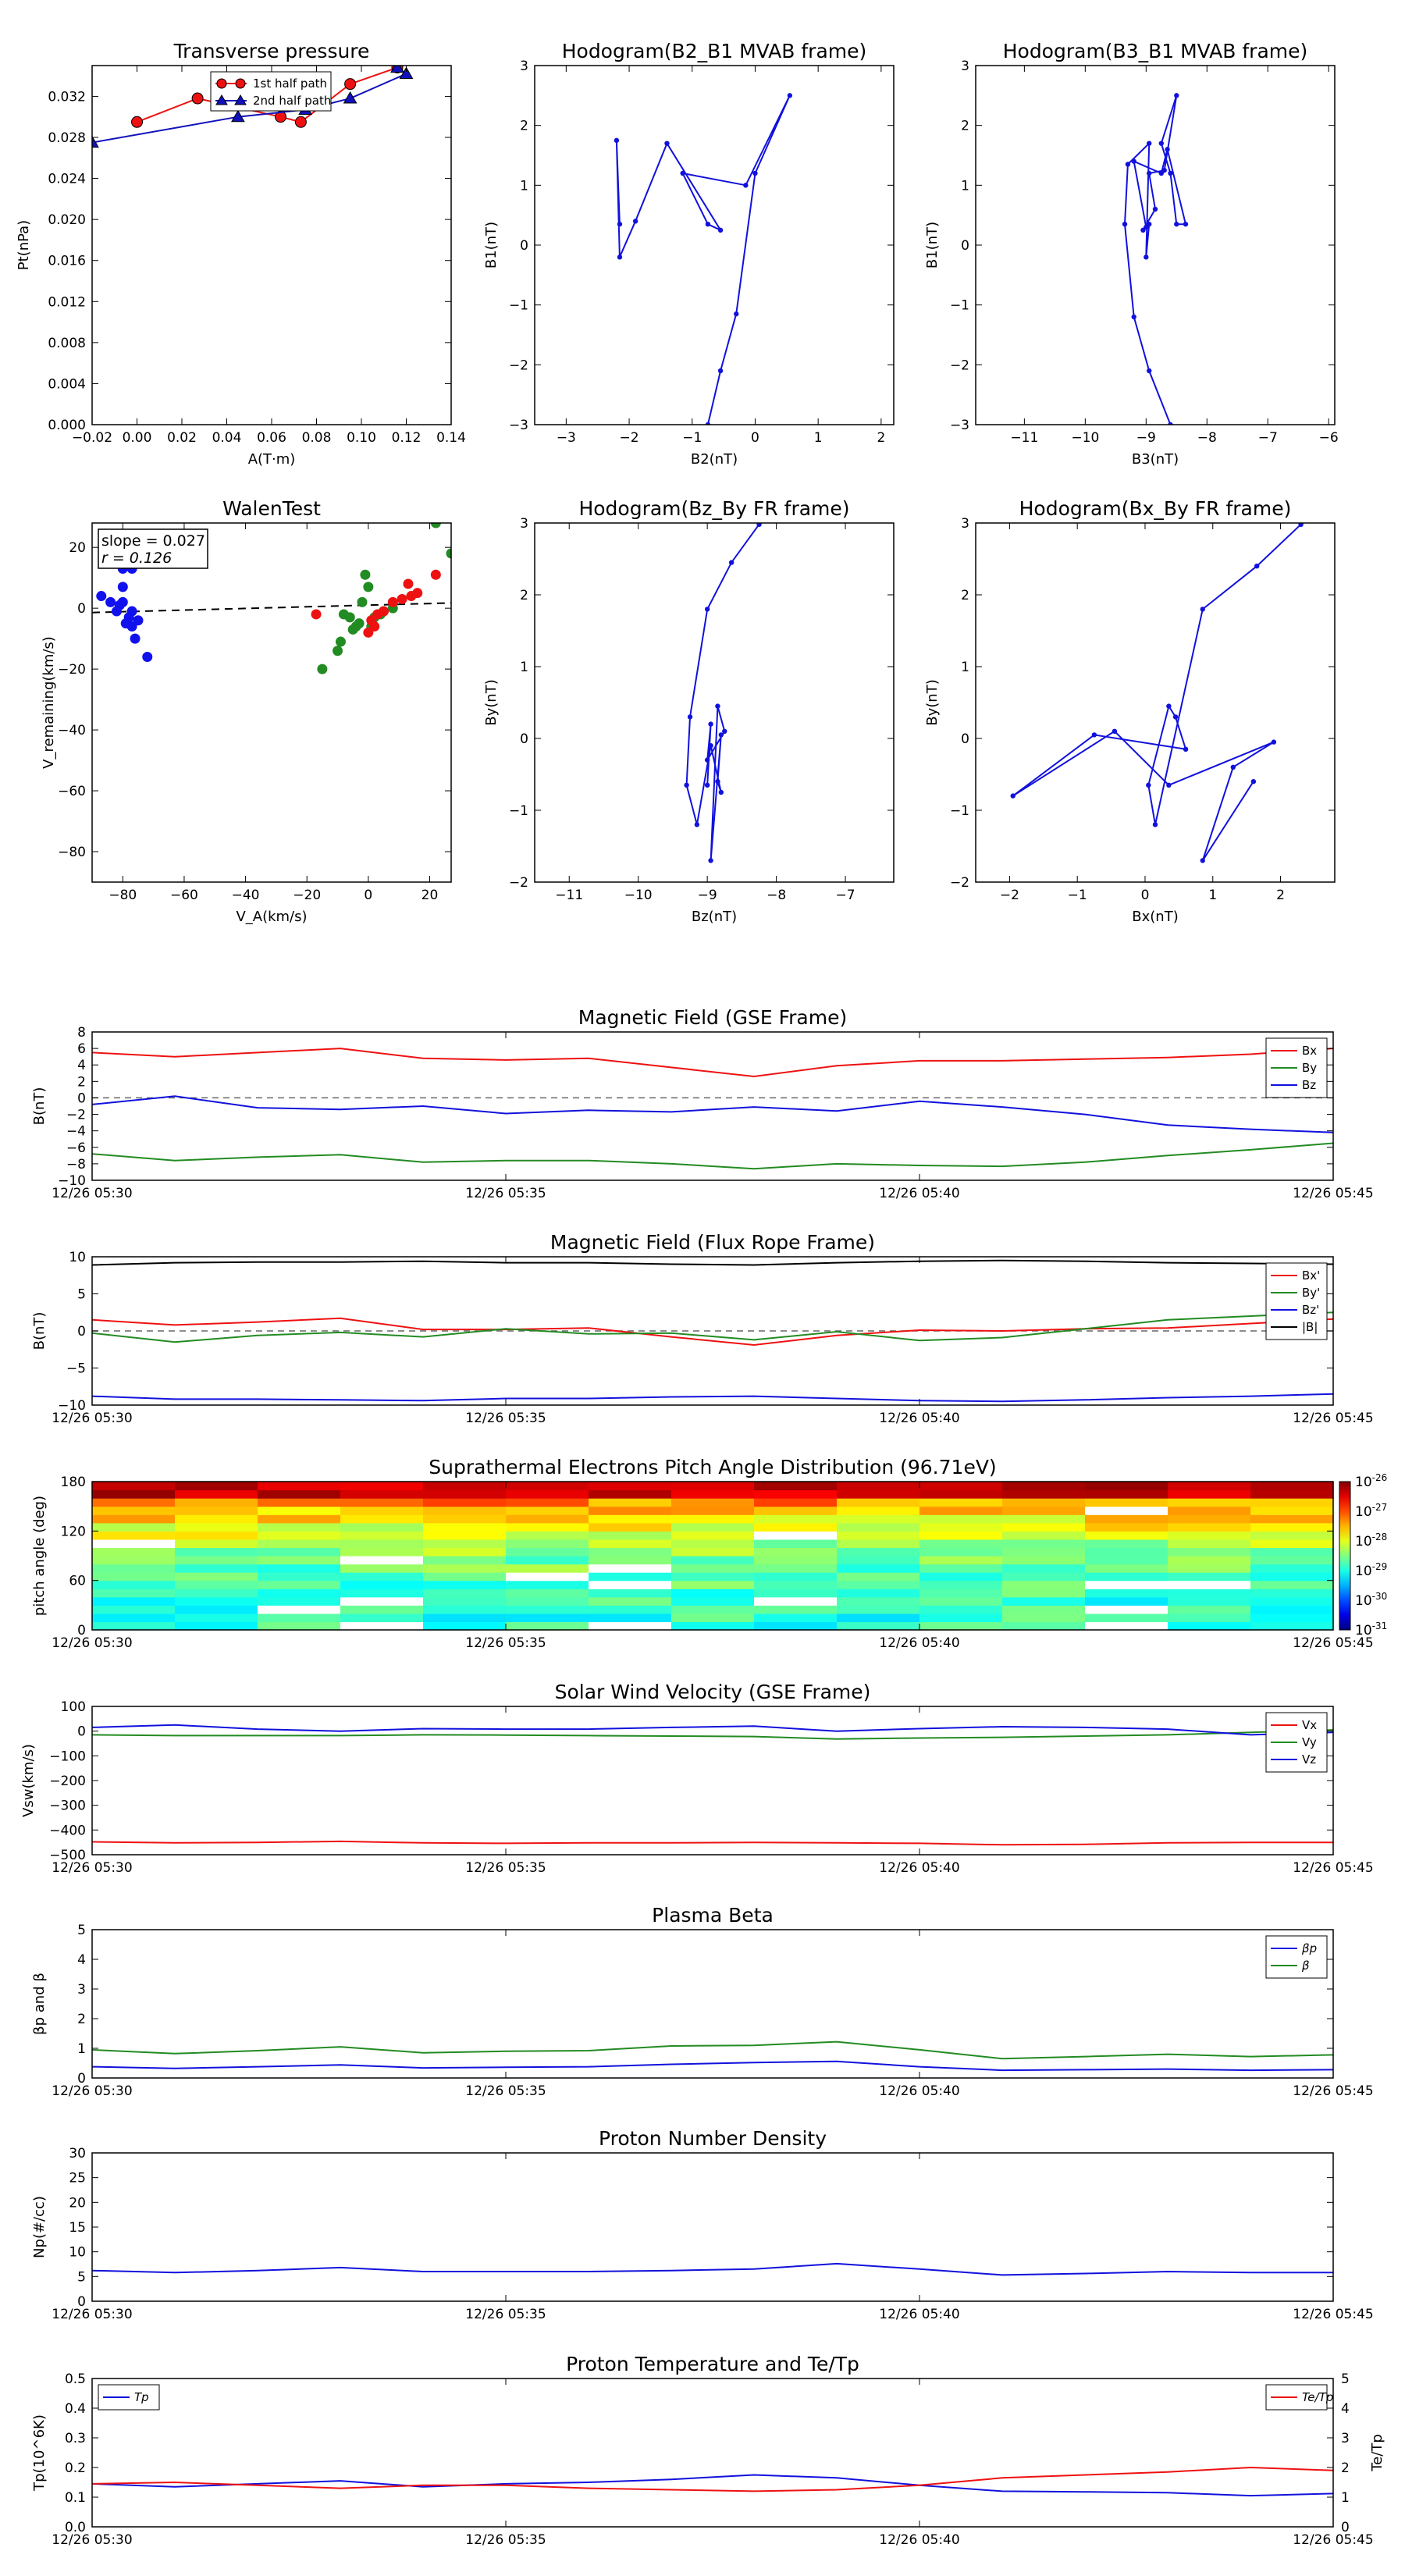  What do you see at coordinates (1309, 1742) in the screenshot?
I see `vsw-legend-label: Vy` at bounding box center [1309, 1742].